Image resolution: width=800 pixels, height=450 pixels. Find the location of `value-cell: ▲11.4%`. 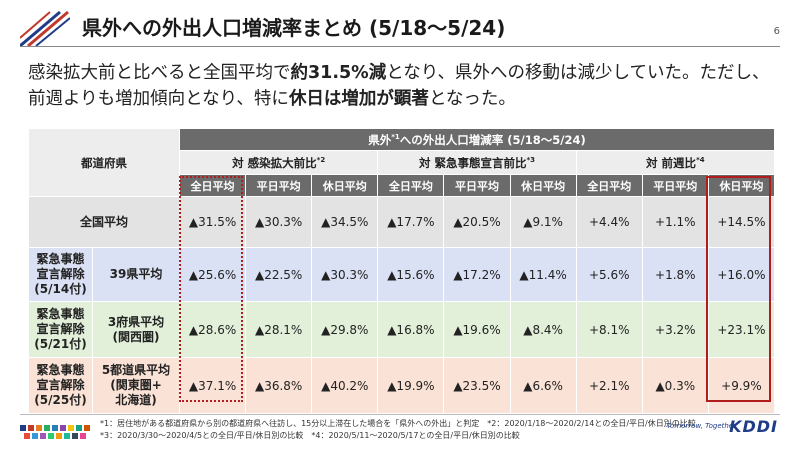

value-cell: ▲11.4% is located at coordinates (543, 274).